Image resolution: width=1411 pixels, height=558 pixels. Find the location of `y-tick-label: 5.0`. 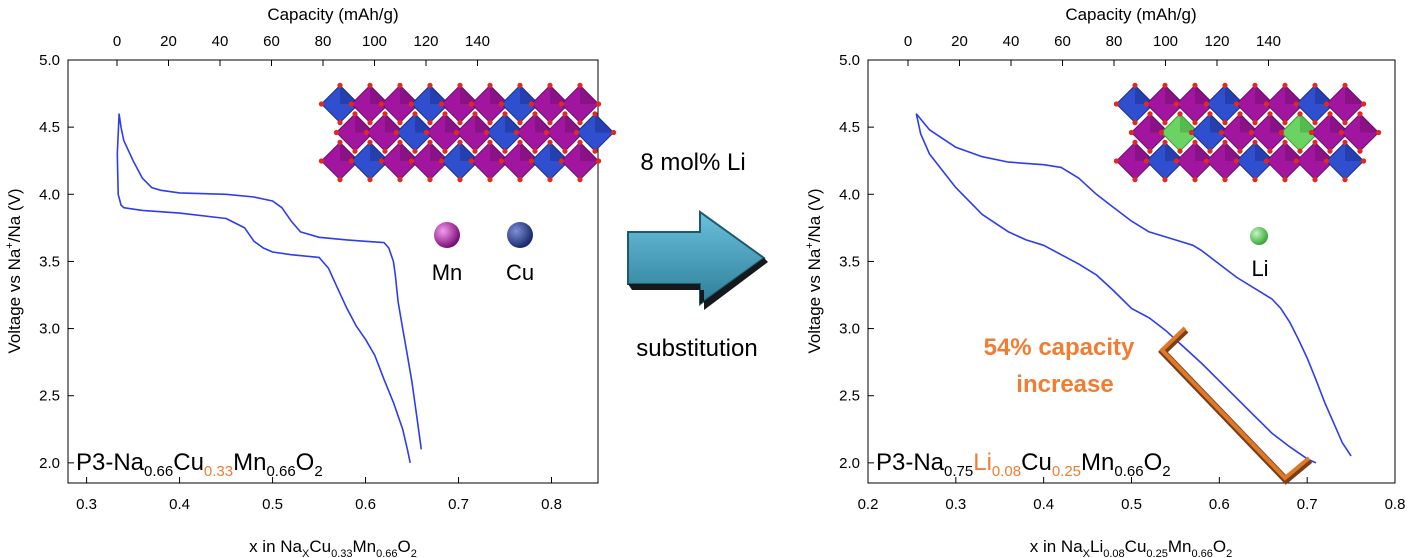

y-tick-label: 5.0 is located at coordinates (849, 60).